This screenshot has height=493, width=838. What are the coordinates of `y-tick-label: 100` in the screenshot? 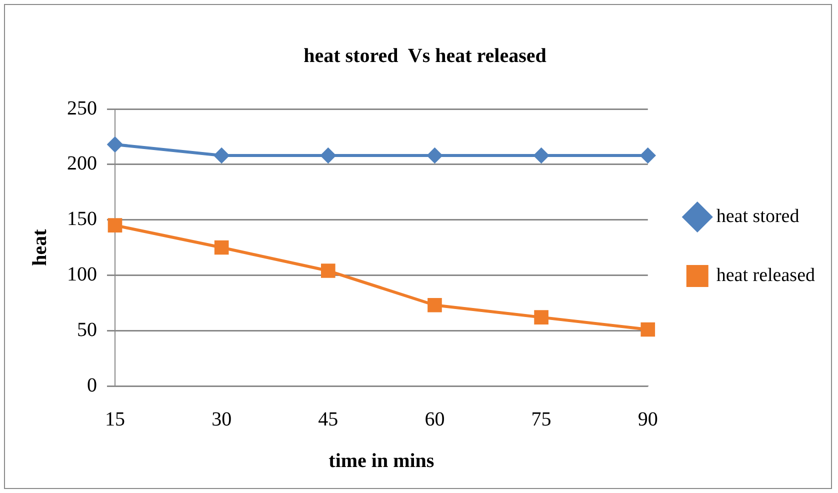 It's located at (82, 274).